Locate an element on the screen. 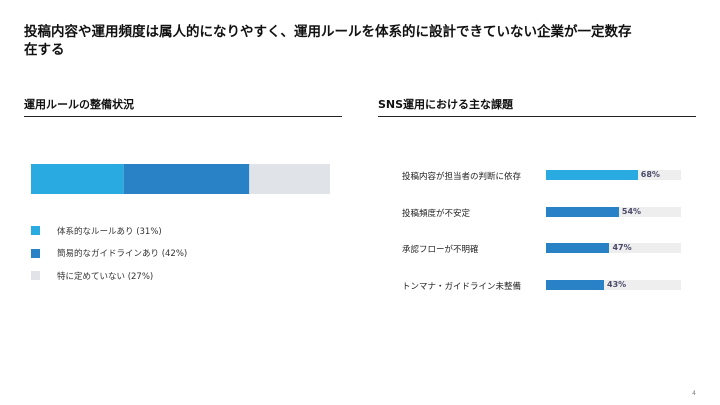  issue-row: 投稿頻度が不安定 54% is located at coordinates (542, 214).